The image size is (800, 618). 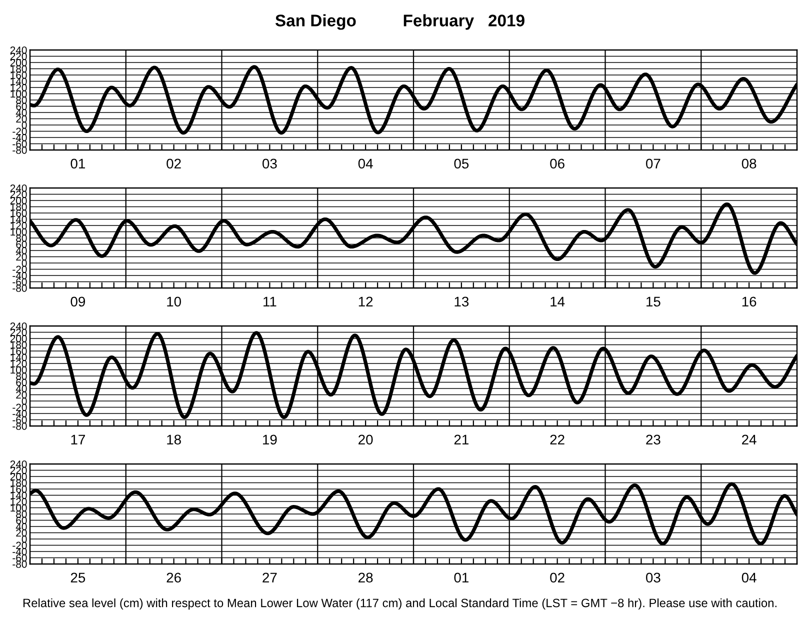 I want to click on x-tick-label: 14, so click(x=557, y=301).